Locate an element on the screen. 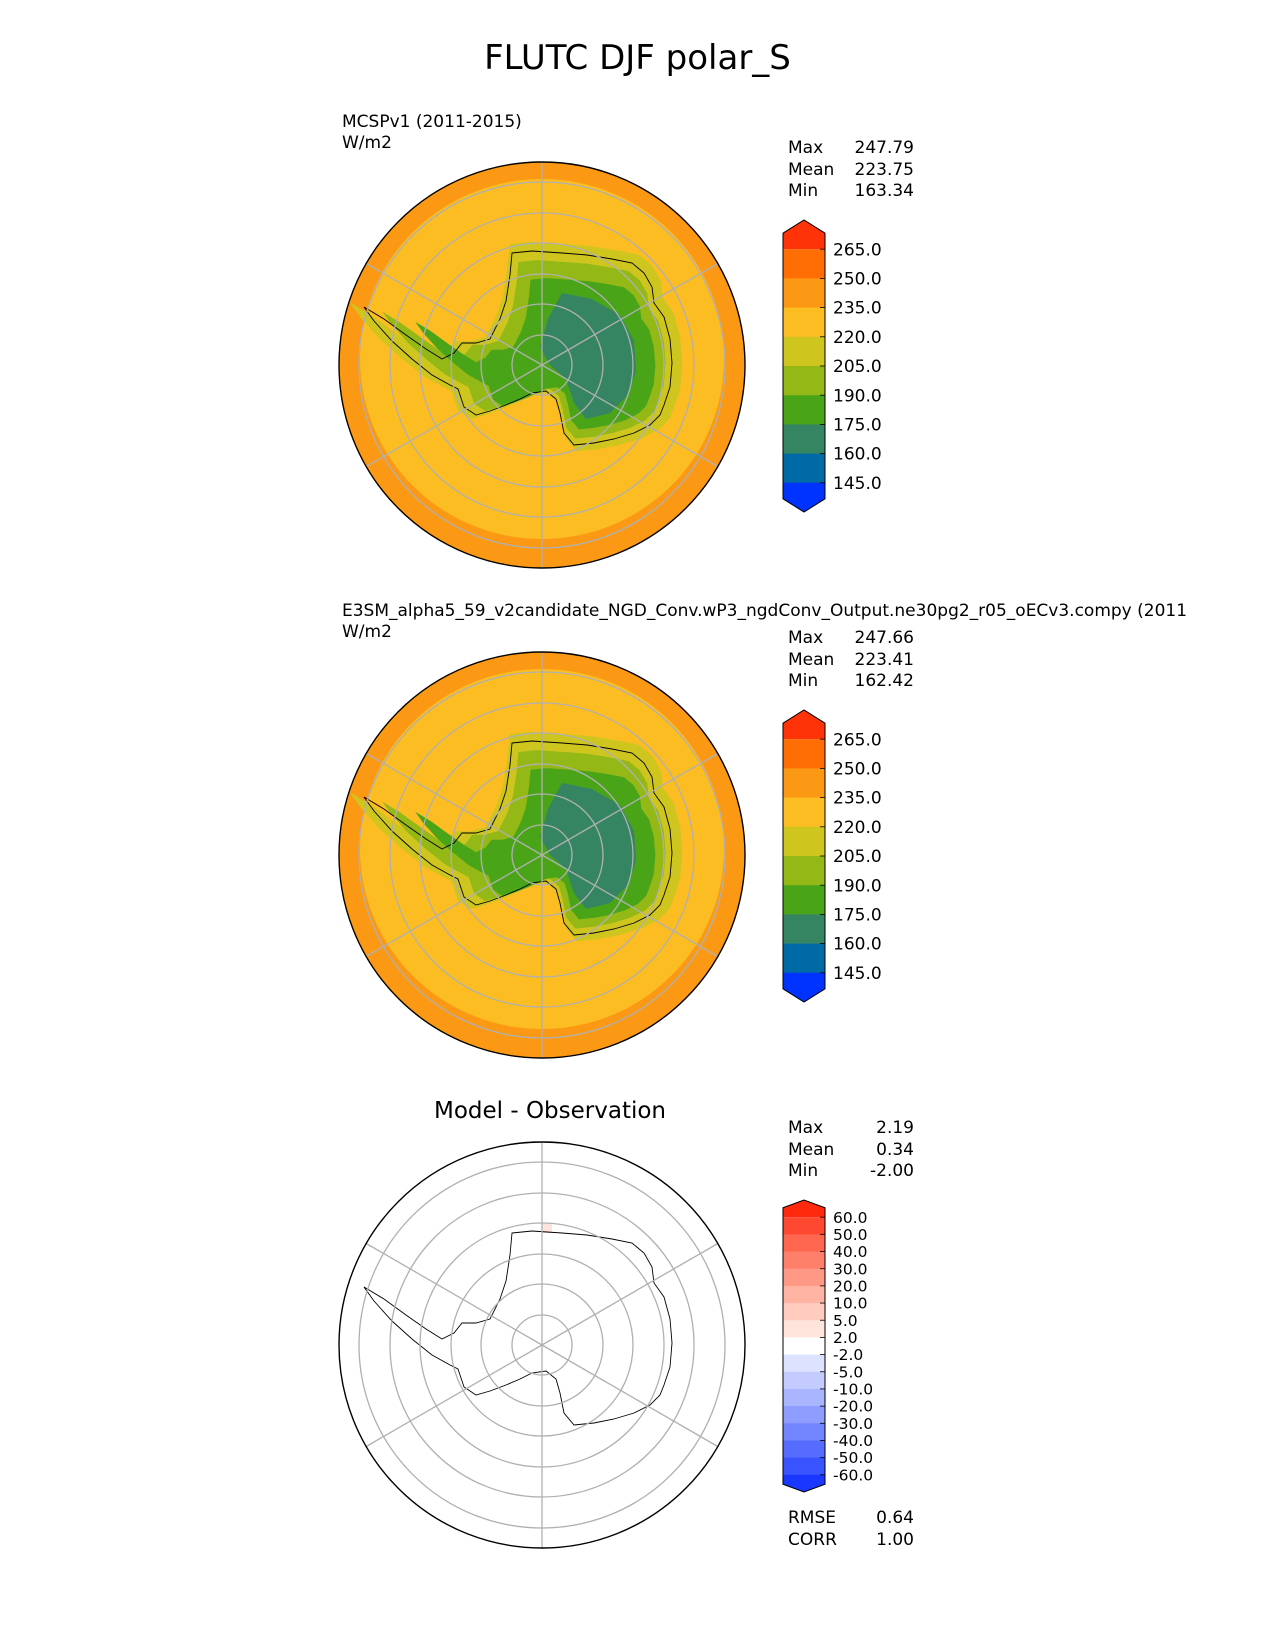 The image size is (1275, 1650). colorbar-tick-label-1-5: 220.0 is located at coordinates (857, 828).